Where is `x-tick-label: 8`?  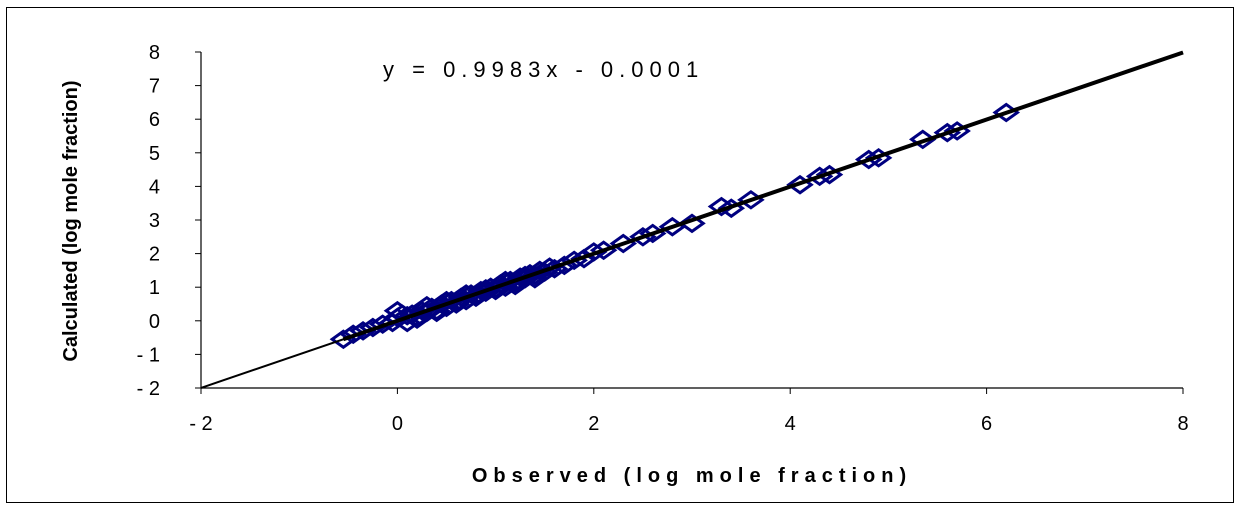
x-tick-label: 8 is located at coordinates (1182, 424).